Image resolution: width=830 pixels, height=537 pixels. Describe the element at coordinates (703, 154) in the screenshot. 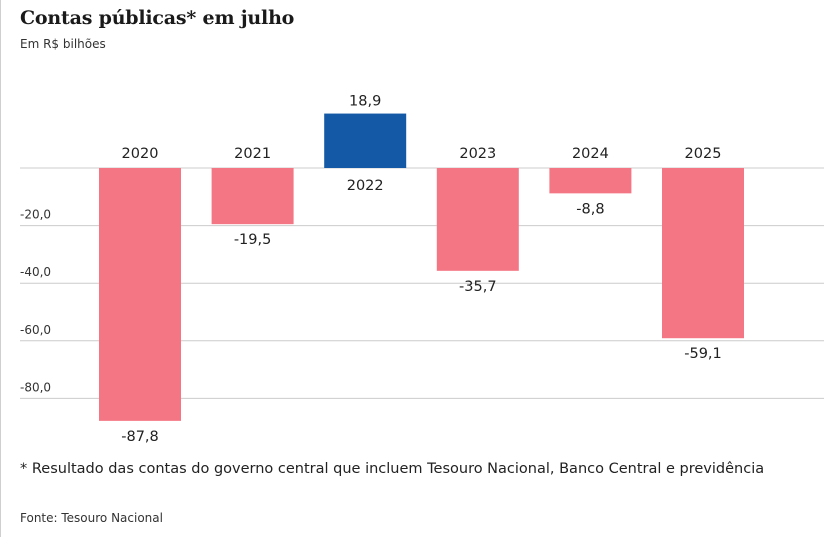

I see `category-label: 2025` at that location.